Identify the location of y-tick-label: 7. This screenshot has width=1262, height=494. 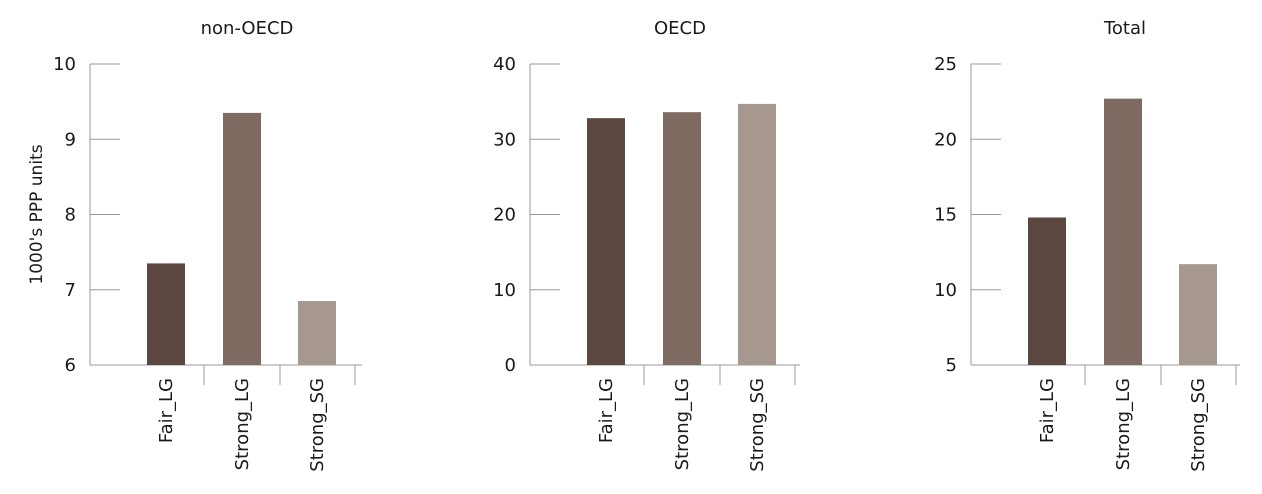
(70, 290).